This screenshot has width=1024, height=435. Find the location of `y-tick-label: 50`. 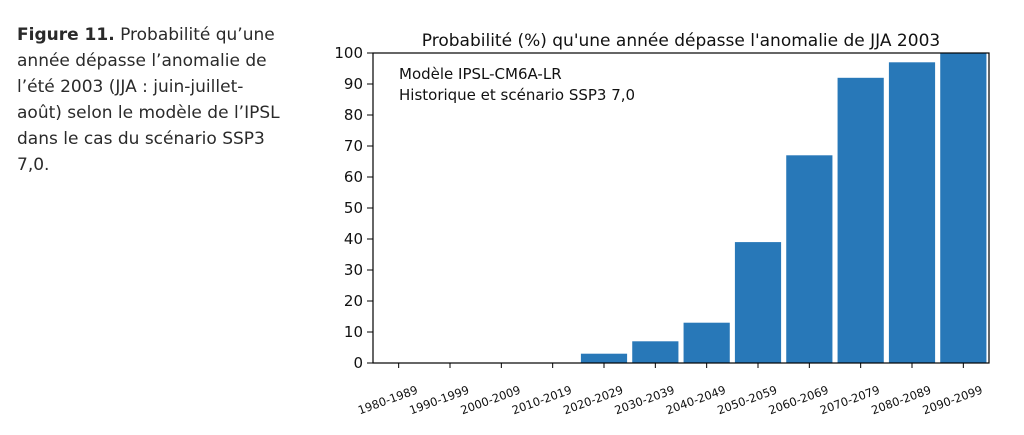

y-tick-label: 50 is located at coordinates (353, 208).